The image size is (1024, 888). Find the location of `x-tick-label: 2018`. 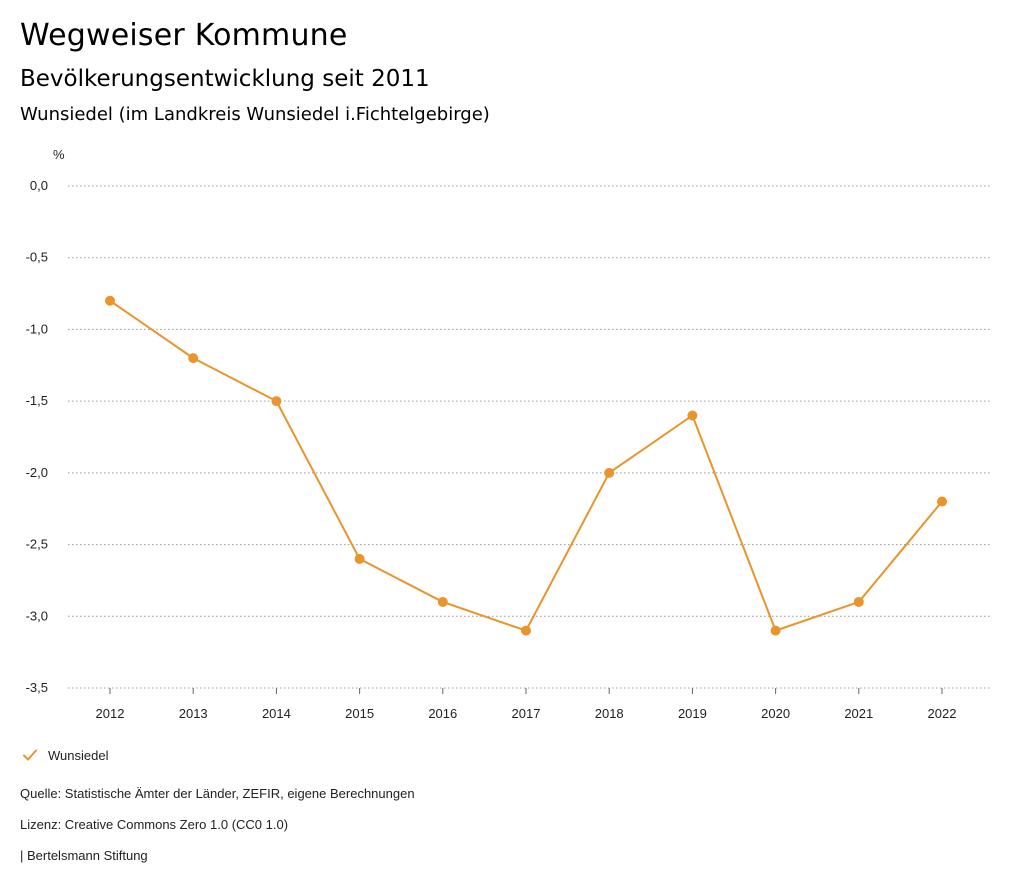

x-tick-label: 2018 is located at coordinates (609, 713).